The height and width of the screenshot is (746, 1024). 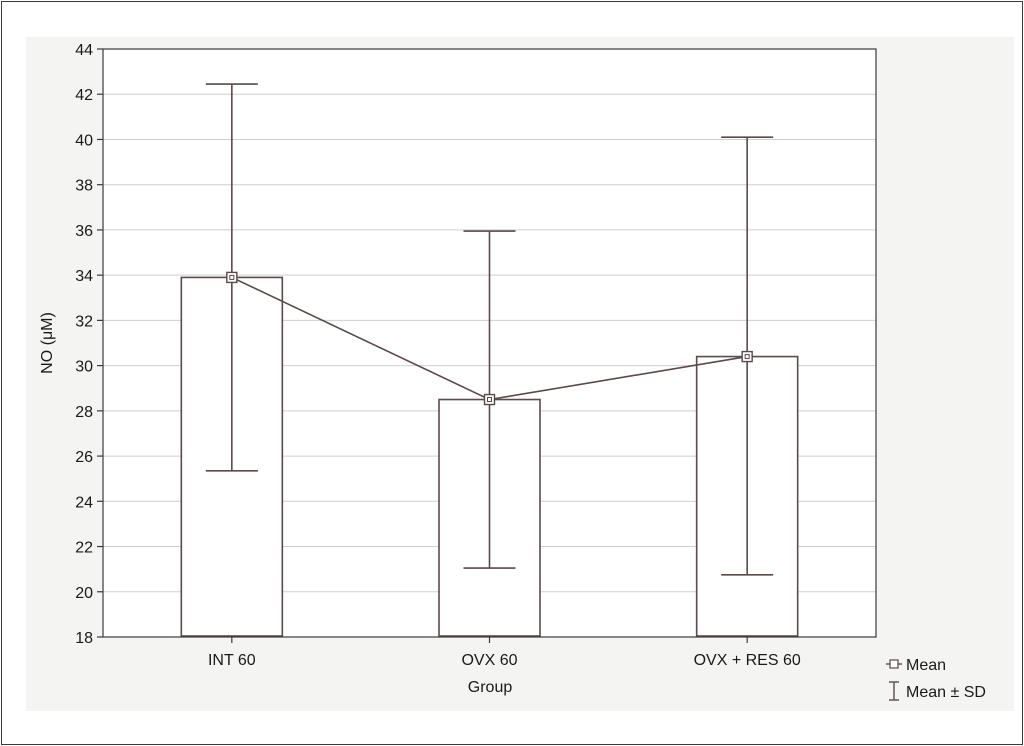 What do you see at coordinates (84, 140) in the screenshot?
I see `y-tick-label: 40` at bounding box center [84, 140].